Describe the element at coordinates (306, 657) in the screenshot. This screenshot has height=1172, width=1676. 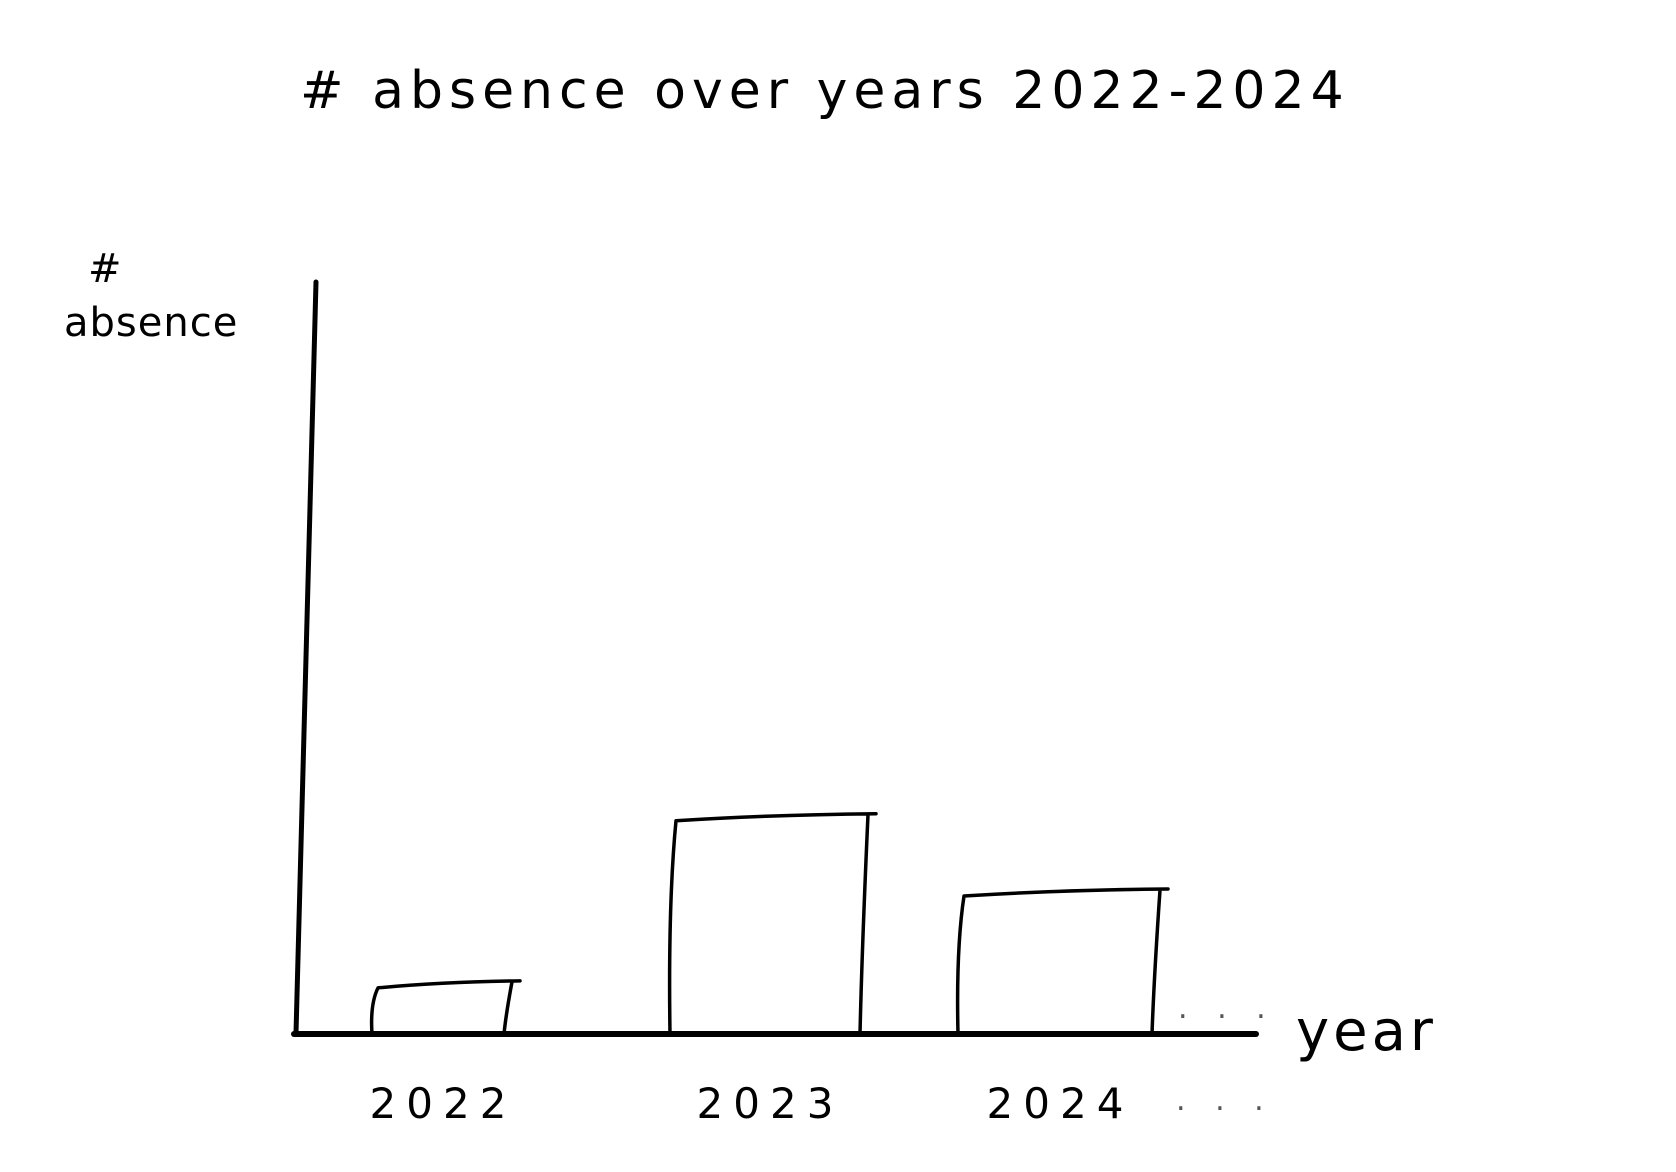
I see `y-axis-line` at that location.